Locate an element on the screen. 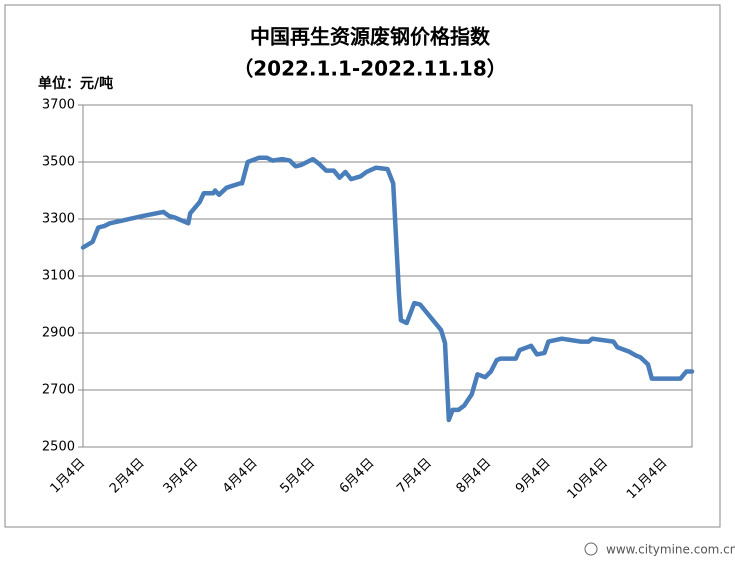 The image size is (735, 562). y-tick-label: 3100 is located at coordinates (58, 276).